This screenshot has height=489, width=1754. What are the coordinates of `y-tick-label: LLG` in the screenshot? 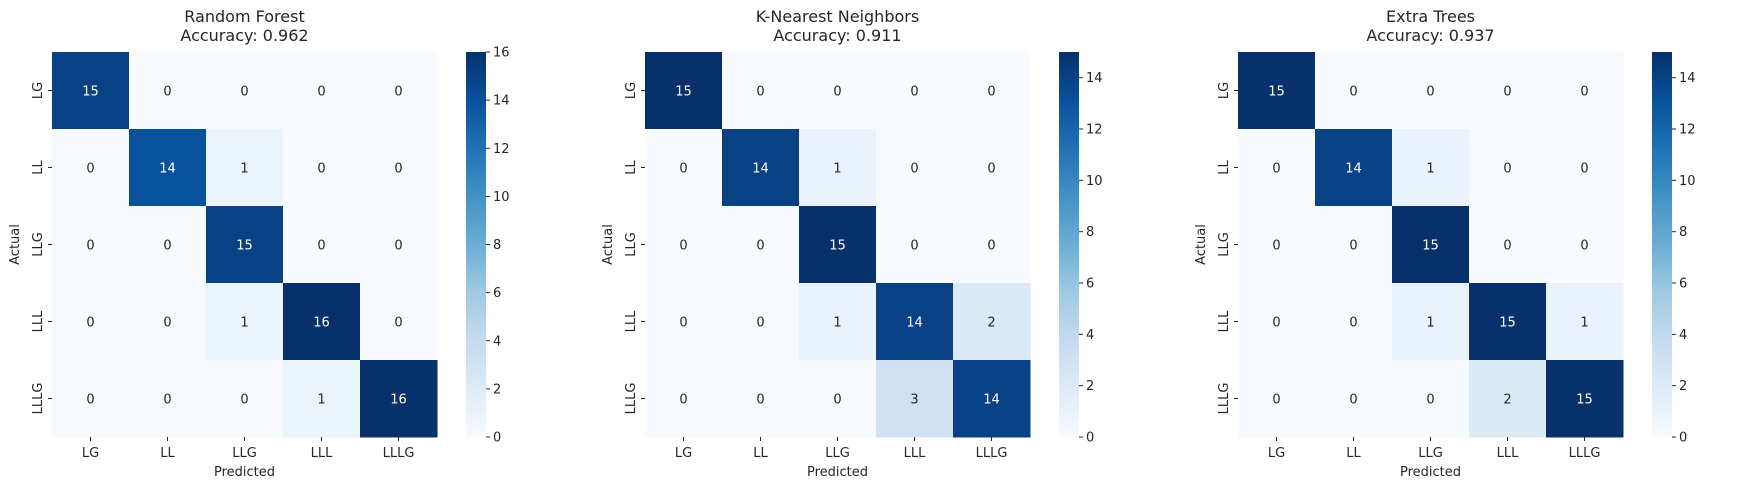 It's located at (1224, 244).